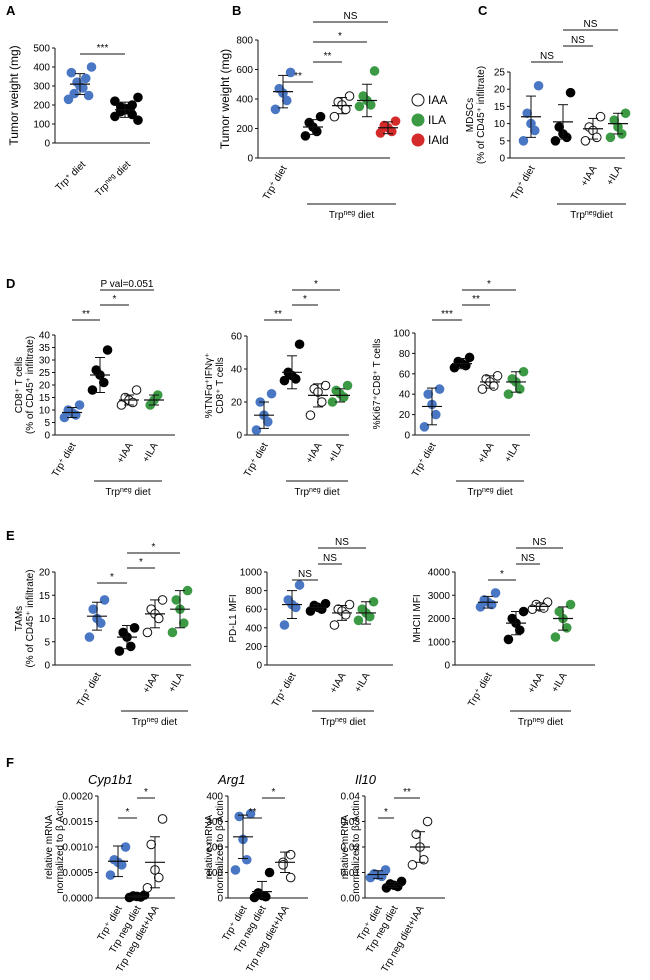  Describe the element at coordinates (244, 41) in the screenshot. I see `y-tick-label: 800` at that location.